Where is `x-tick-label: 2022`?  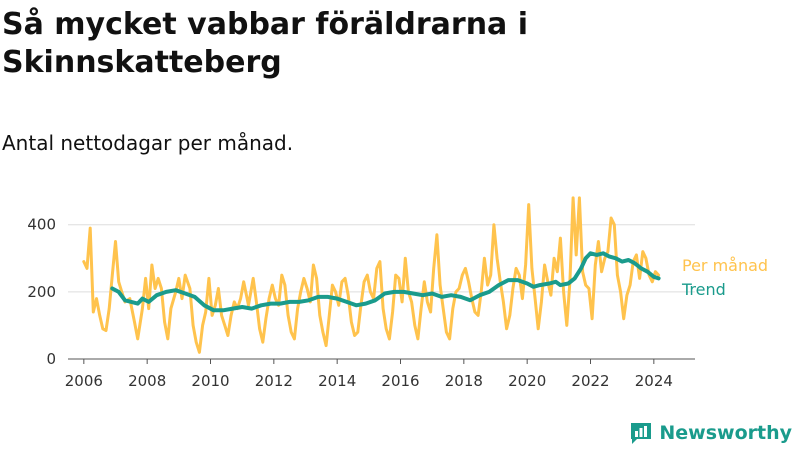 x-tick-label: 2022 is located at coordinates (590, 381).